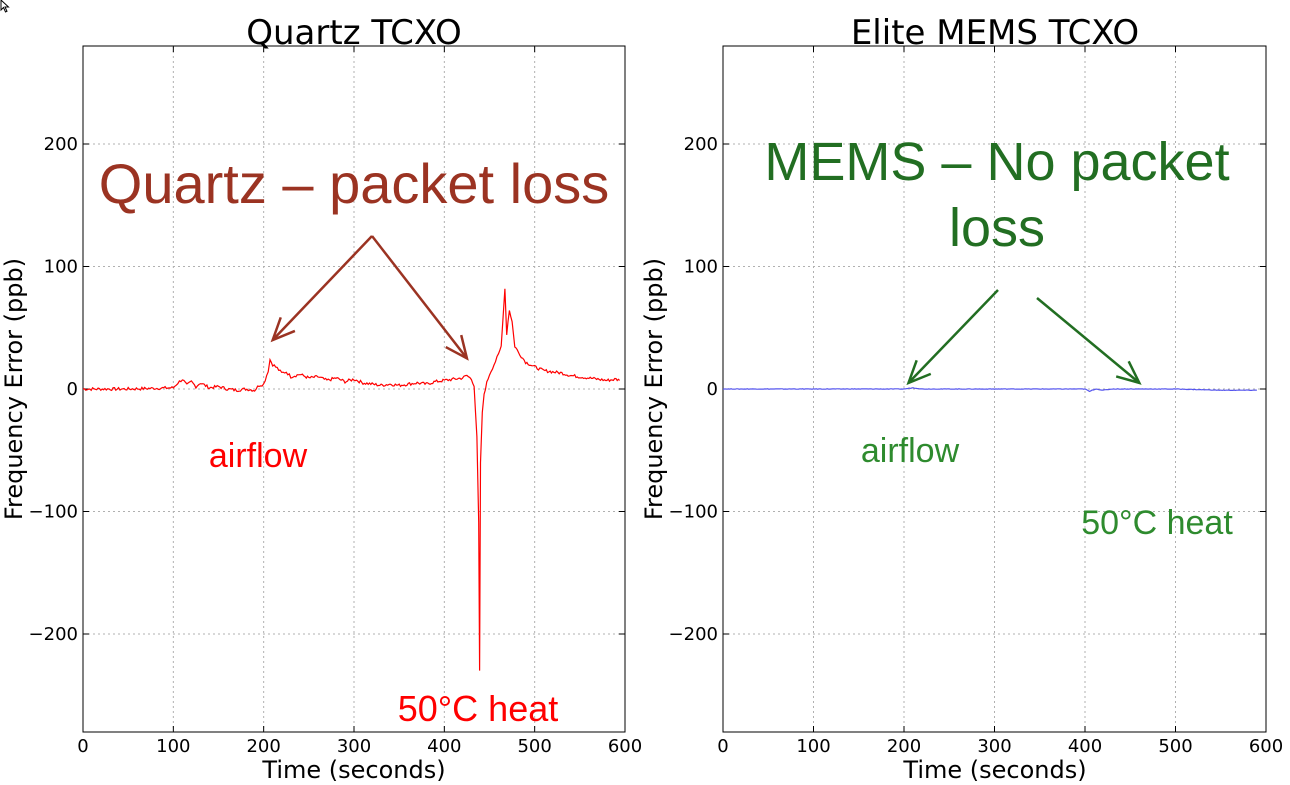  Describe the element at coordinates (353, 770) in the screenshot. I see `quartz-x-axis-label: Time (seconds)` at that location.